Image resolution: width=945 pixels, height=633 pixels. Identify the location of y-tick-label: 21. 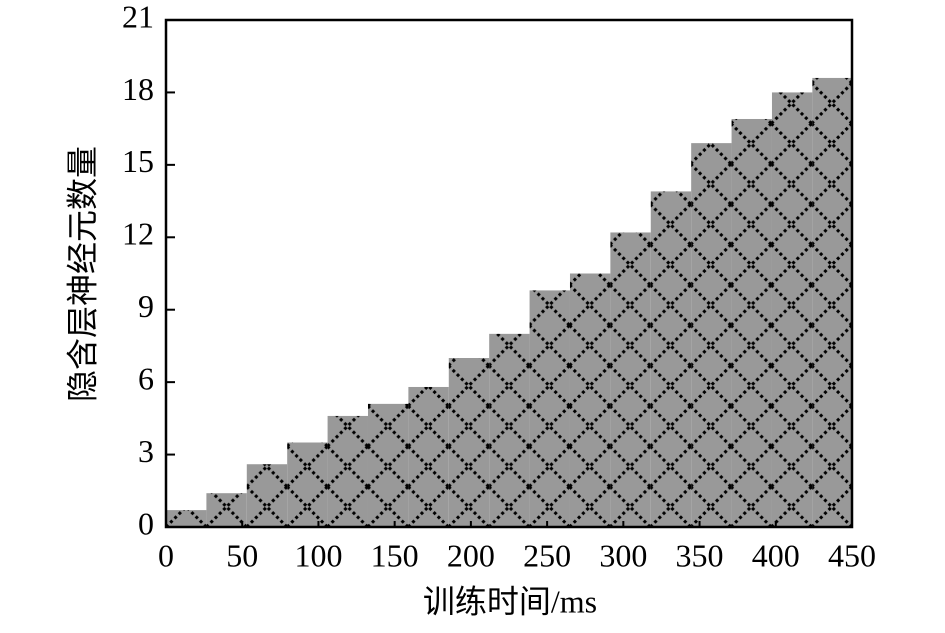
(138, 17).